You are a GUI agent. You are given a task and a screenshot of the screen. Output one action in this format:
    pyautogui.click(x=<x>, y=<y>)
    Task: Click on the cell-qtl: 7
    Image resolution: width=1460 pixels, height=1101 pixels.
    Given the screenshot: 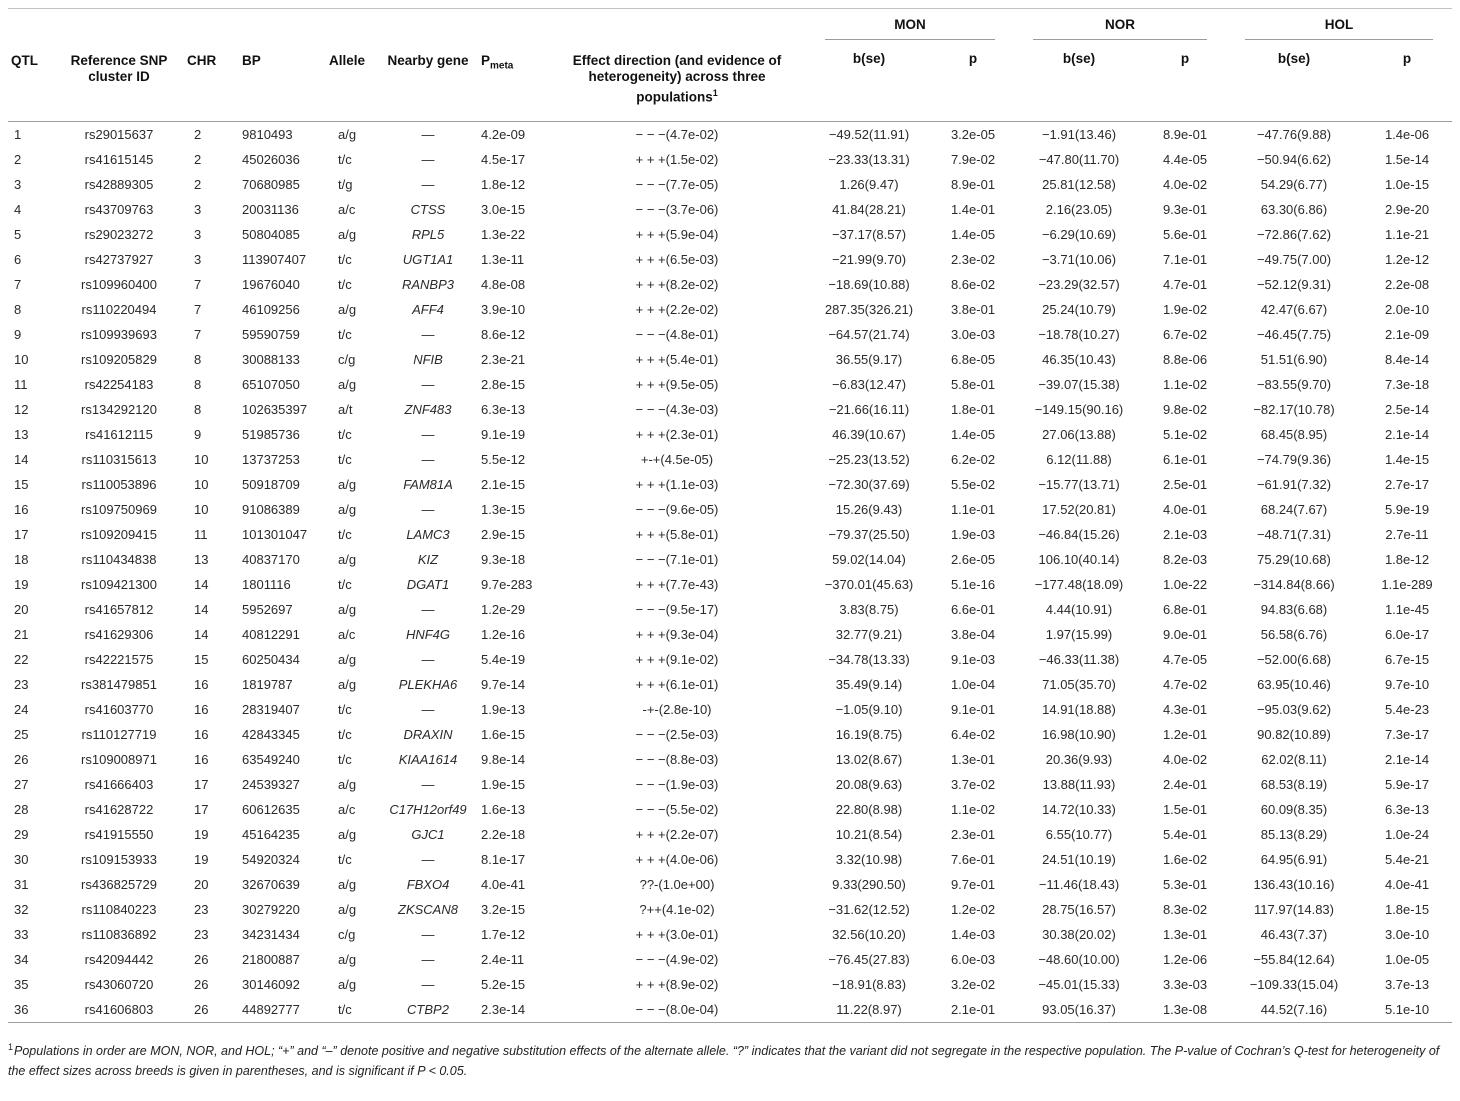 What is the action you would take?
    pyautogui.click(x=18, y=284)
    